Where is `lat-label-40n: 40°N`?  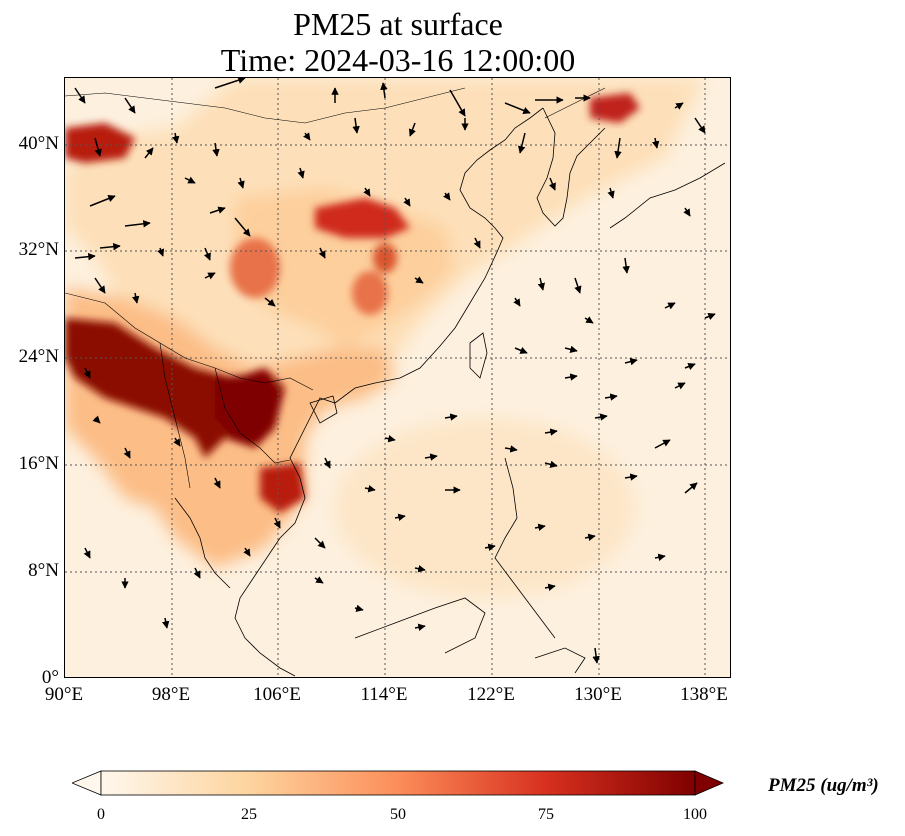 lat-label-40n: 40°N is located at coordinates (38, 143).